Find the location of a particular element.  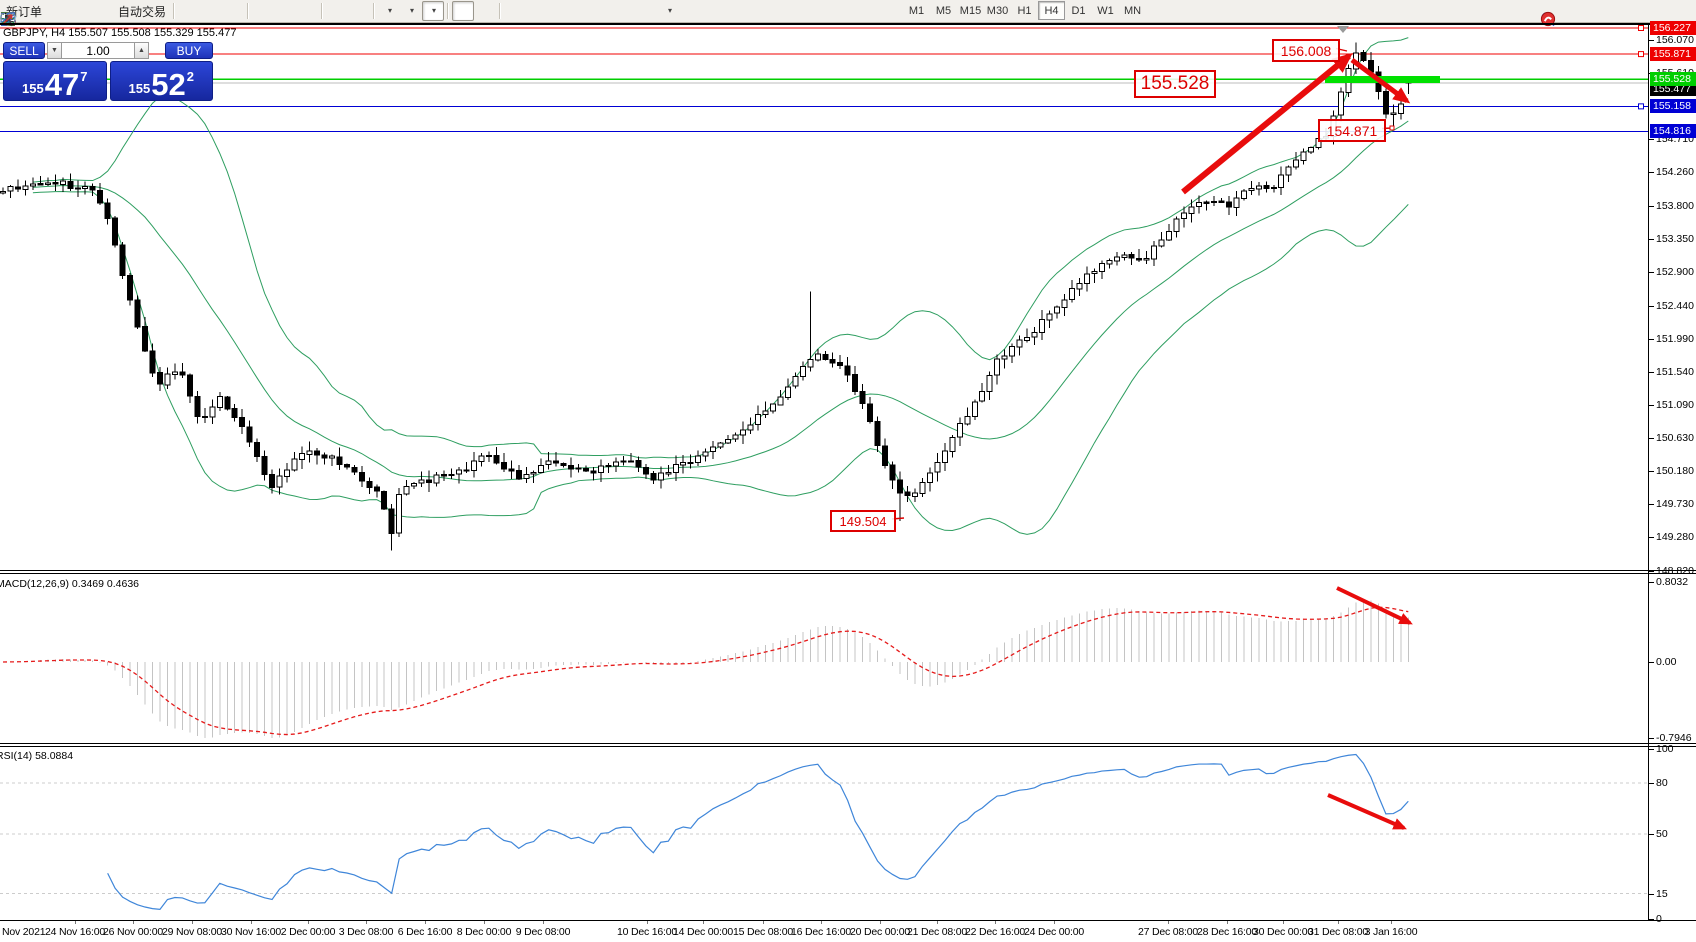

timeframe-h4-button: H4 is located at coordinates (1051, 10).